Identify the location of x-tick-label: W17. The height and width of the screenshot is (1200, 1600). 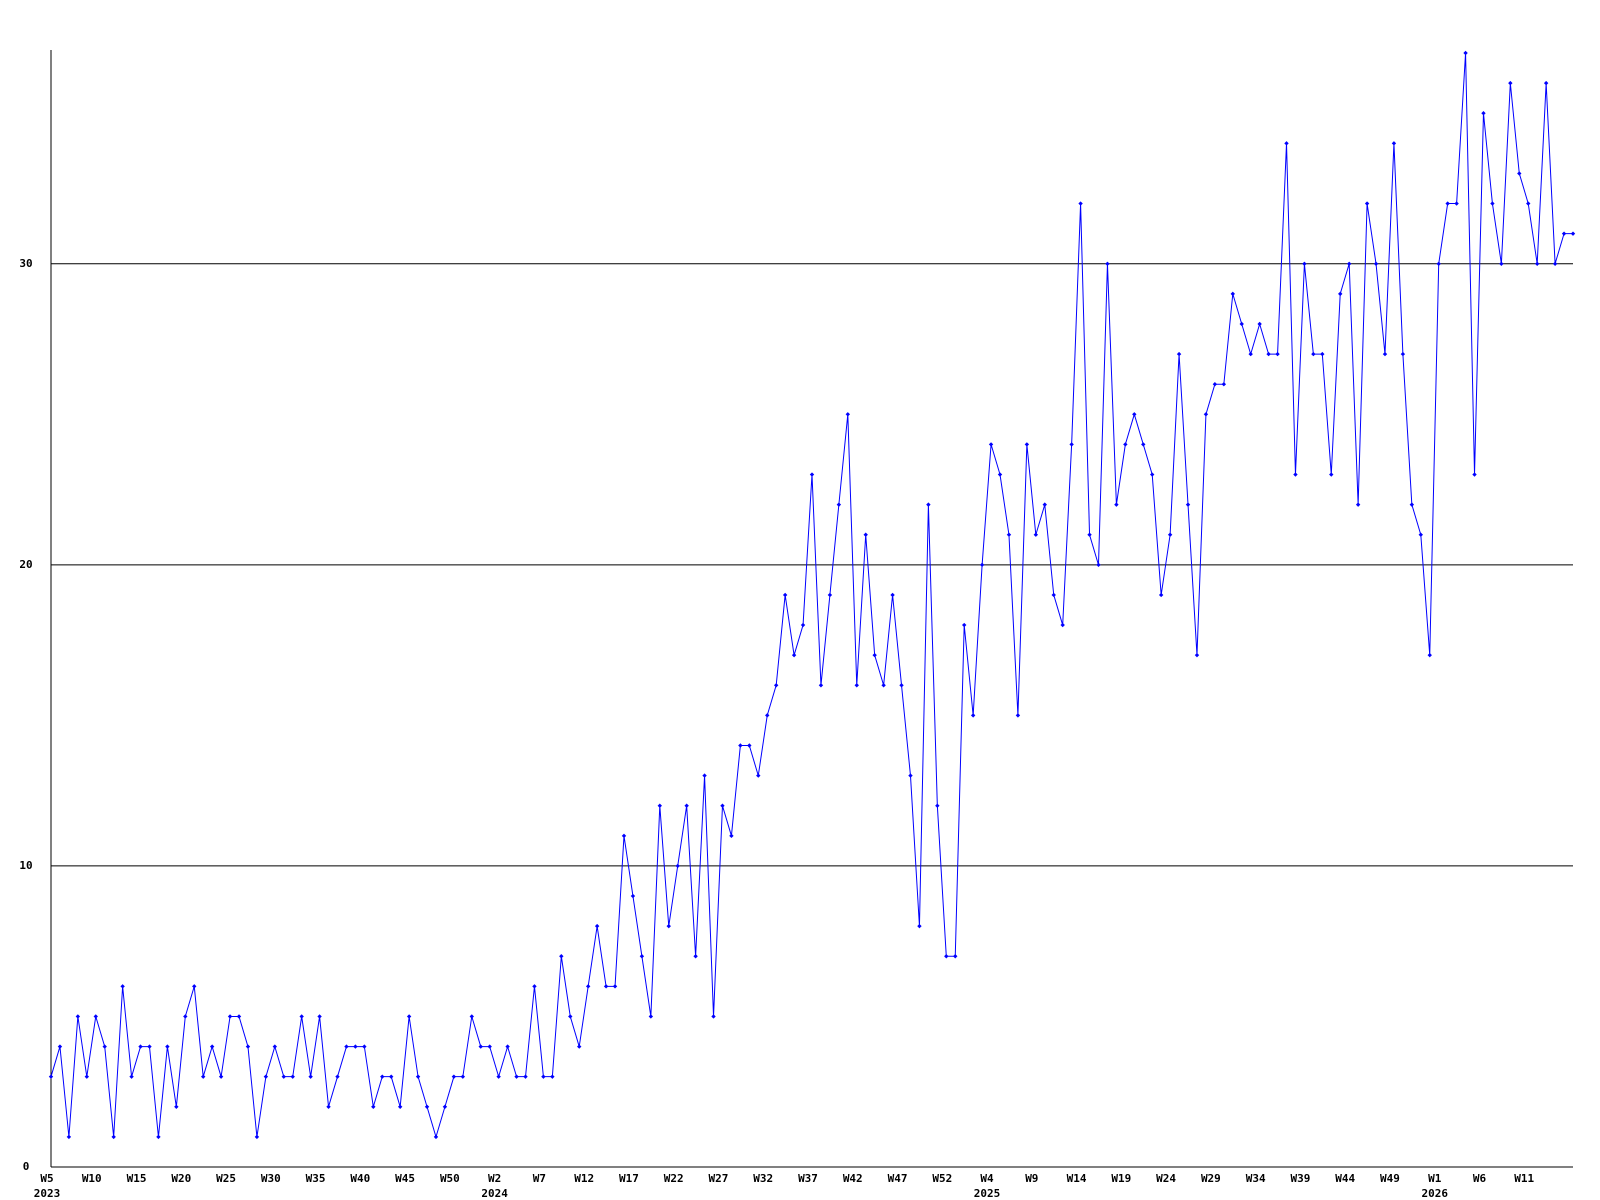
(629, 1178).